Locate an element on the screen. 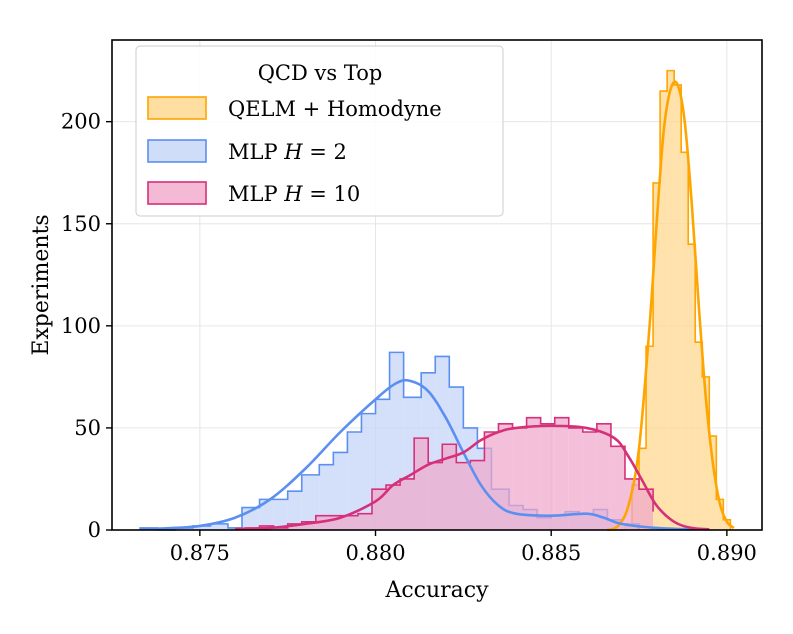  y-tick-label: 50 is located at coordinates (87, 428).